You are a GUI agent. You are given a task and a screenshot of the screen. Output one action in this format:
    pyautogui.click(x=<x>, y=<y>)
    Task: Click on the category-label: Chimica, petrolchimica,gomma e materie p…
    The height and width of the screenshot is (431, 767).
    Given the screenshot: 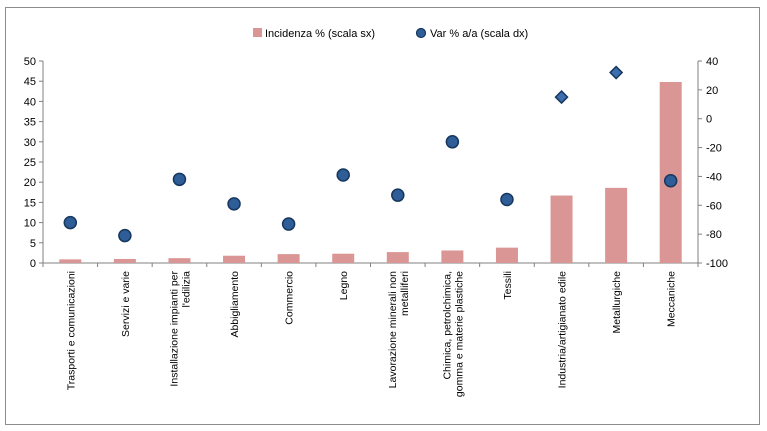 What is the action you would take?
    pyautogui.click(x=453, y=334)
    